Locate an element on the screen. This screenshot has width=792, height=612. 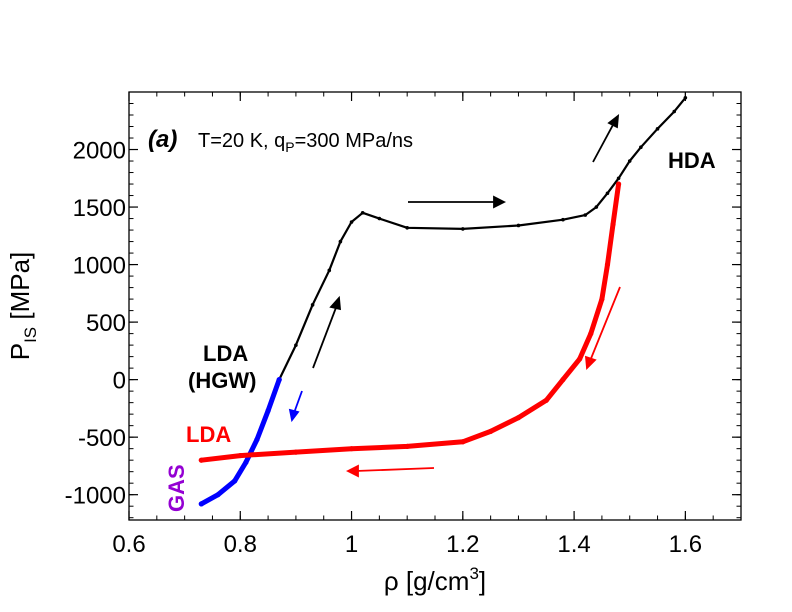
x-tick-label: 1 is located at coordinates (351, 544).